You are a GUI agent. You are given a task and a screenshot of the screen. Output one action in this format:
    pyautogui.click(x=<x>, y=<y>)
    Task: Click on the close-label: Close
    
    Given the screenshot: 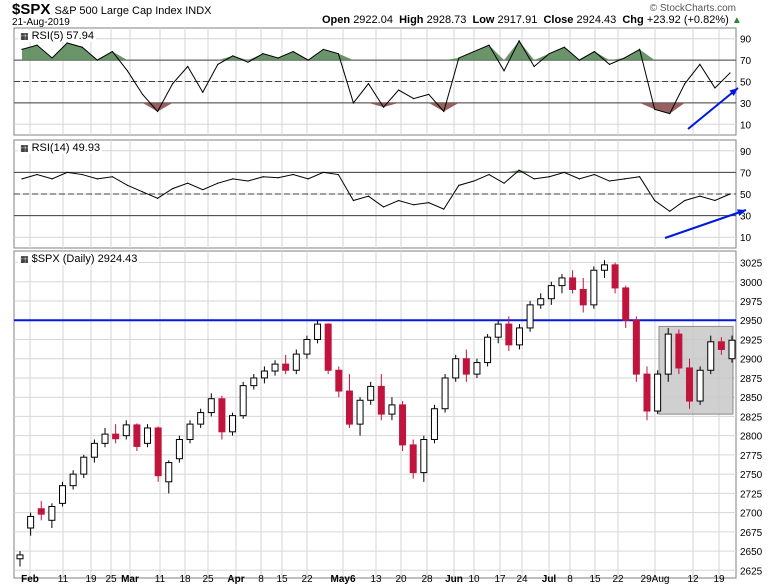 What is the action you would take?
    pyautogui.click(x=558, y=20)
    